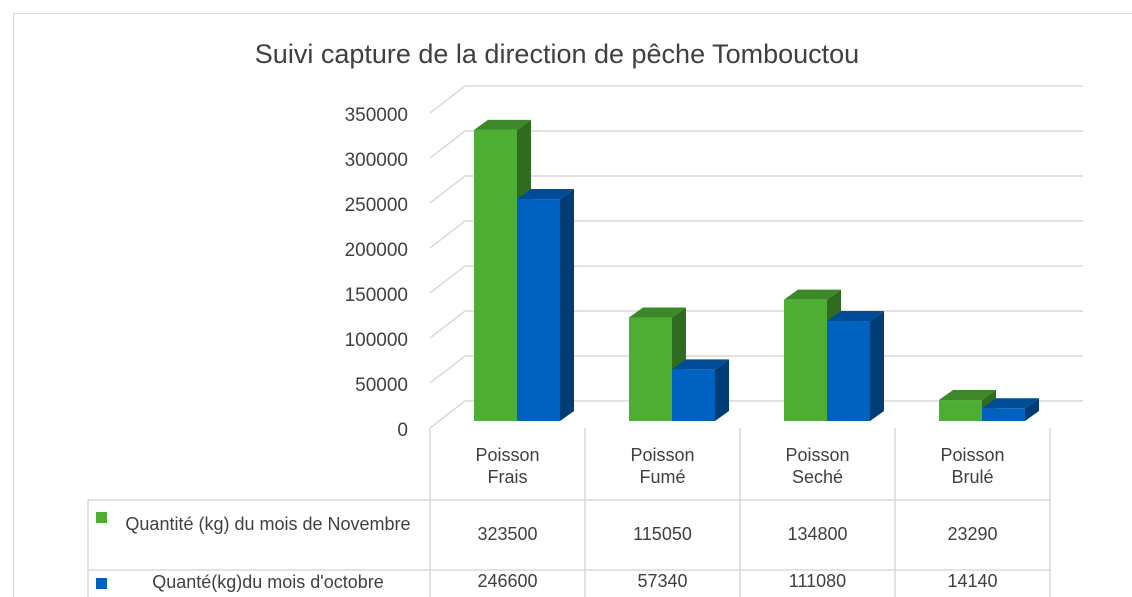 This screenshot has width=1132, height=597. Describe the element at coordinates (972, 581) in the screenshot. I see `table-cell: 14140` at that location.